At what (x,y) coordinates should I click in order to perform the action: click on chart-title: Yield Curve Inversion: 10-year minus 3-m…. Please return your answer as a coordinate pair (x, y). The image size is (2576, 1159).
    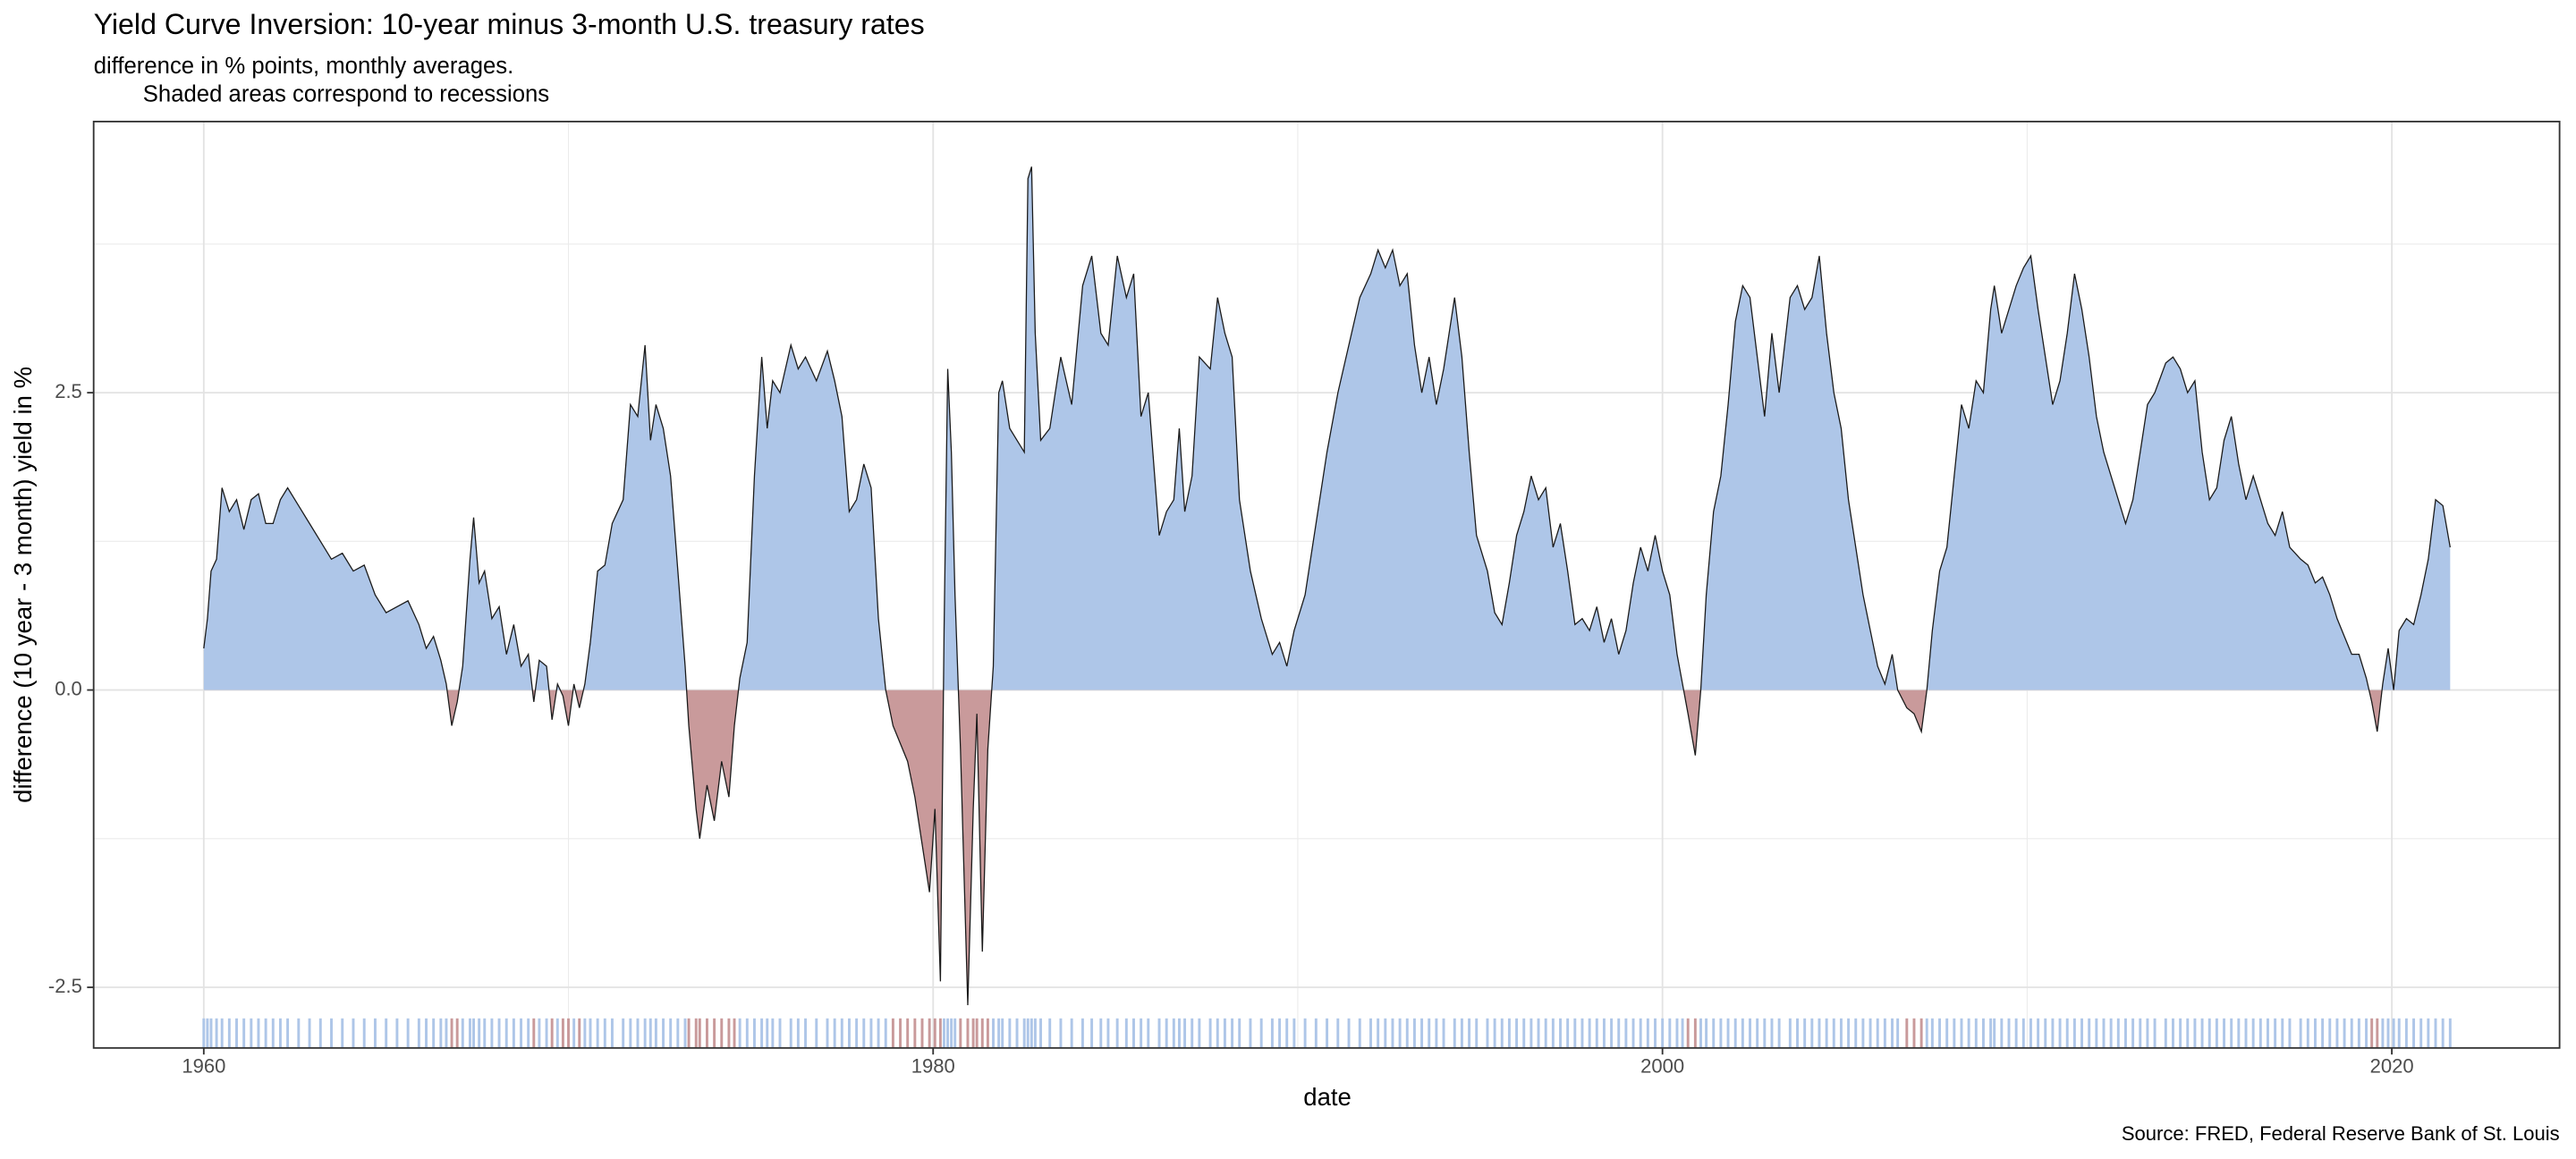
    Looking at the image, I should click on (509, 24).